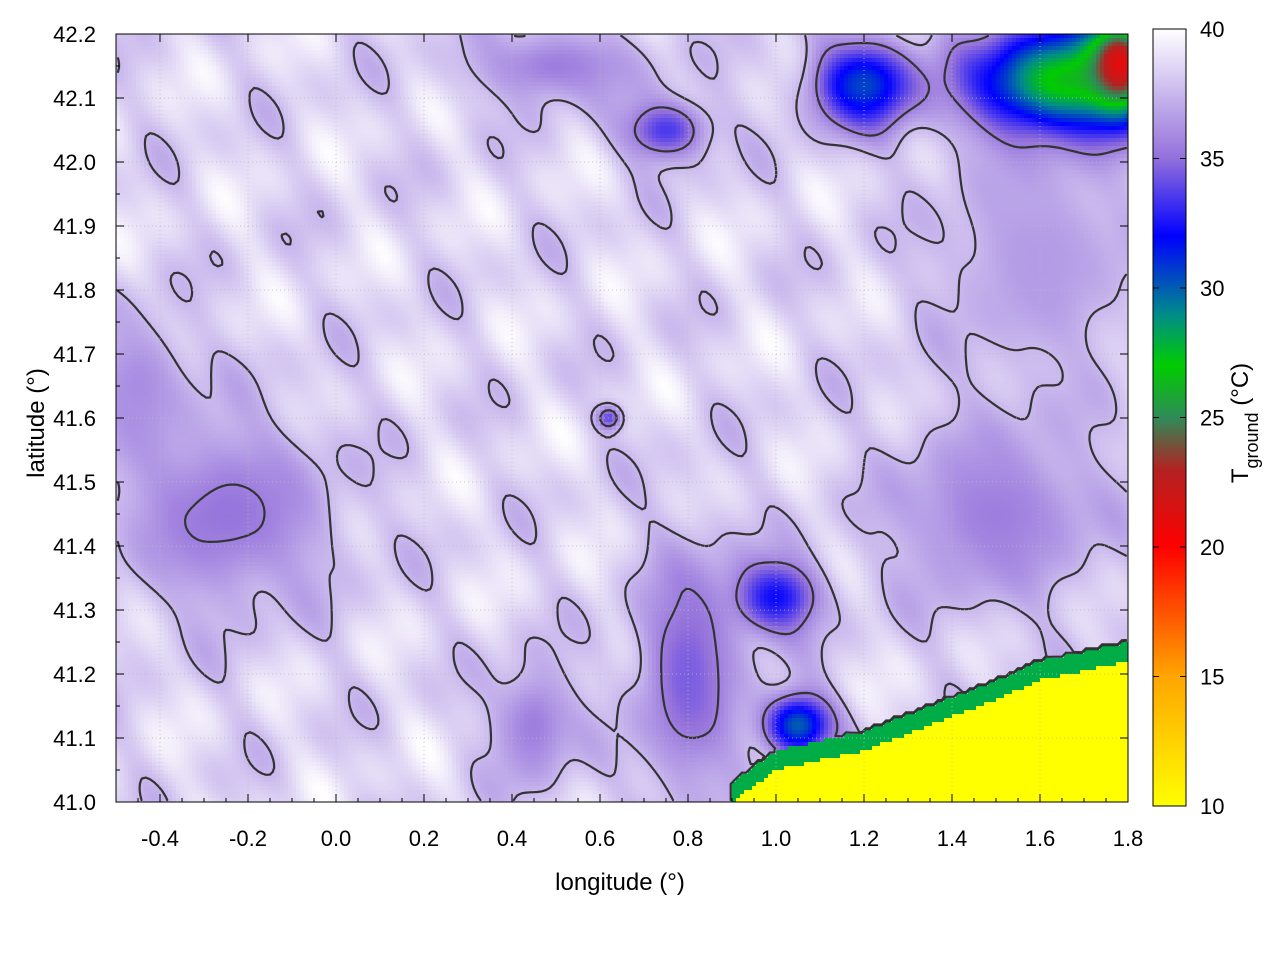 Image resolution: width=1280 pixels, height=960 pixels. I want to click on colorbar-tick-label: 25, so click(1212, 418).